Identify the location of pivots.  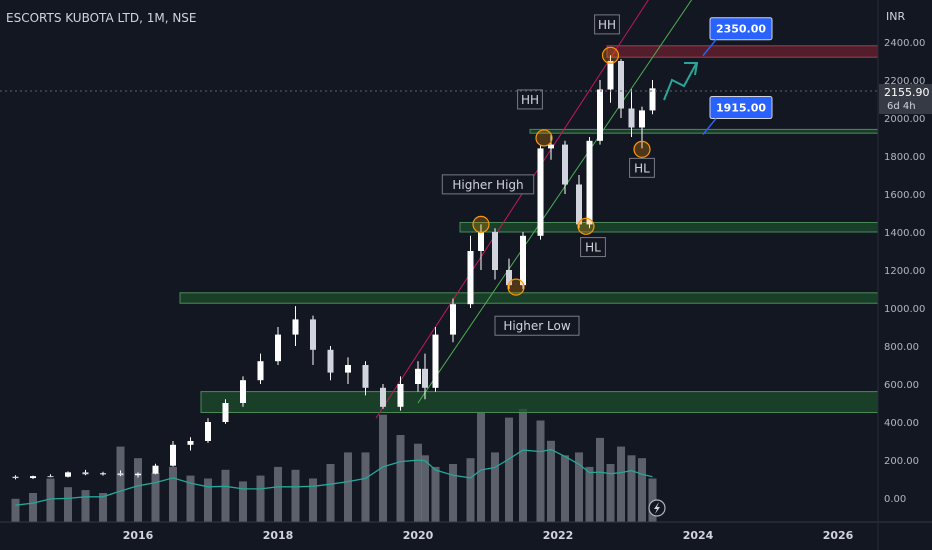
(561, 171).